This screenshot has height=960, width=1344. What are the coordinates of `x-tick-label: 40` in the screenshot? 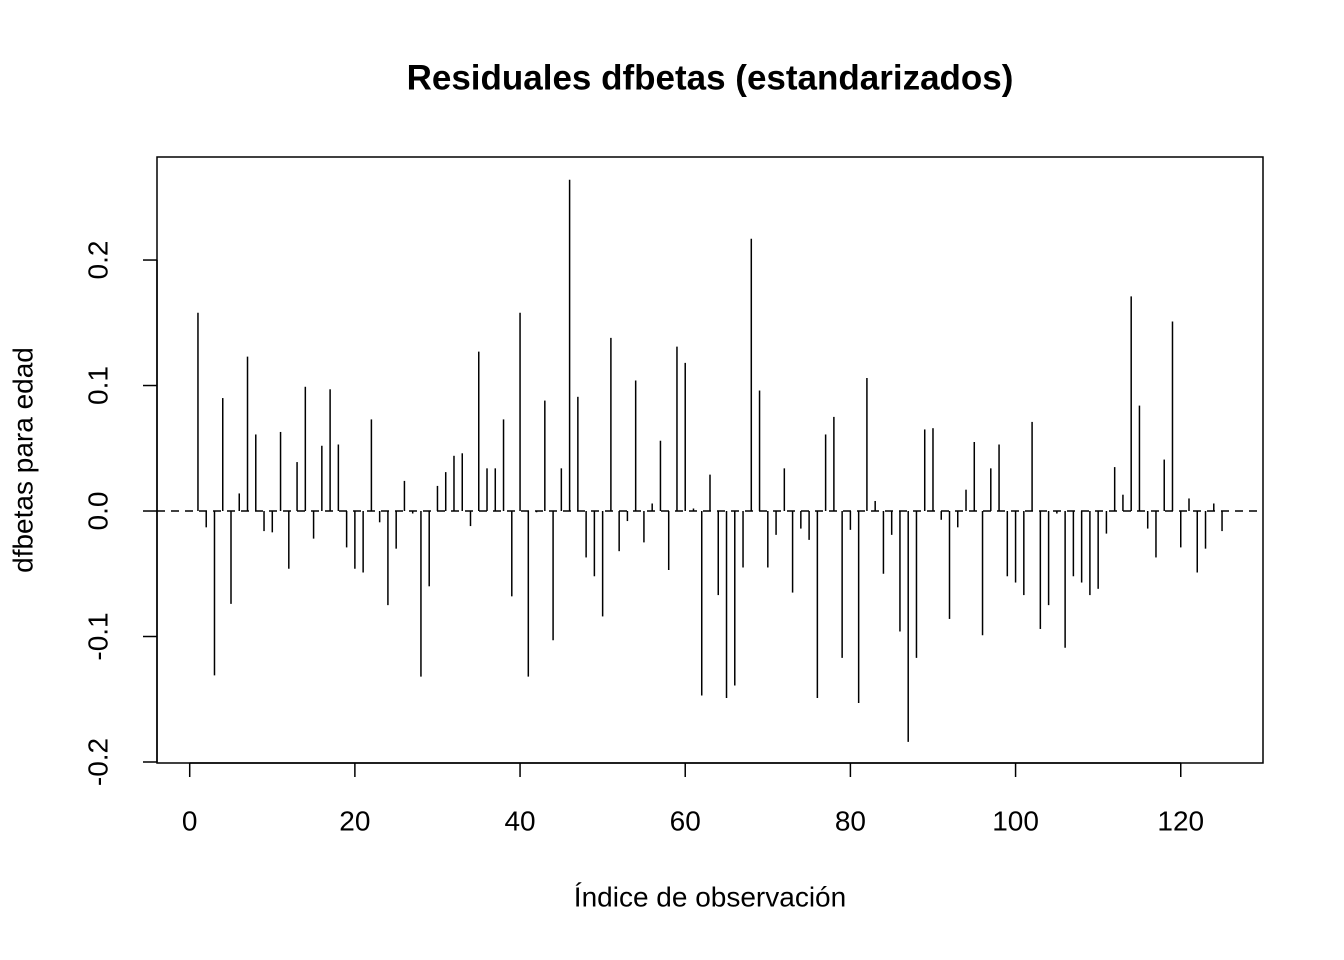 It's located at (519, 820).